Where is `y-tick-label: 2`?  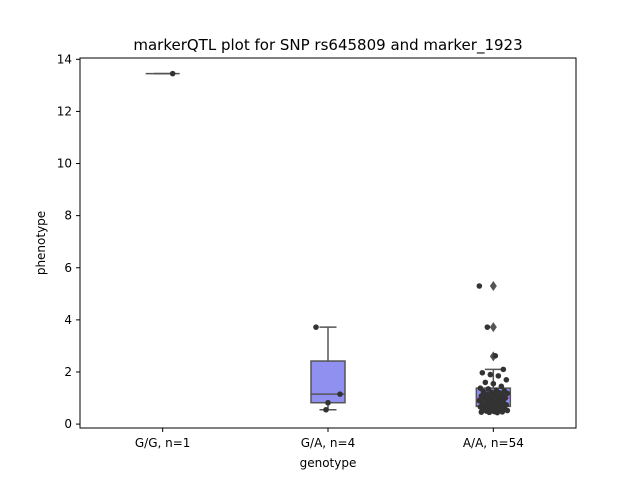 y-tick-label: 2 is located at coordinates (68, 372).